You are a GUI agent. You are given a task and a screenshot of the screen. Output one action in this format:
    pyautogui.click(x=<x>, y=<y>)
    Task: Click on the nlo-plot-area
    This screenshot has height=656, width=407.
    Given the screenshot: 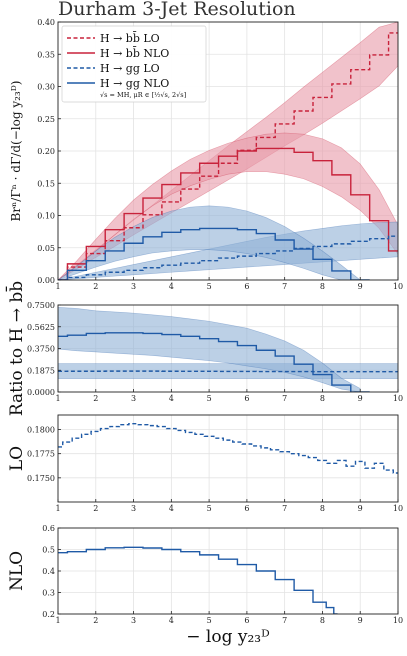 What is the action you would take?
    pyautogui.click(x=198, y=580)
    